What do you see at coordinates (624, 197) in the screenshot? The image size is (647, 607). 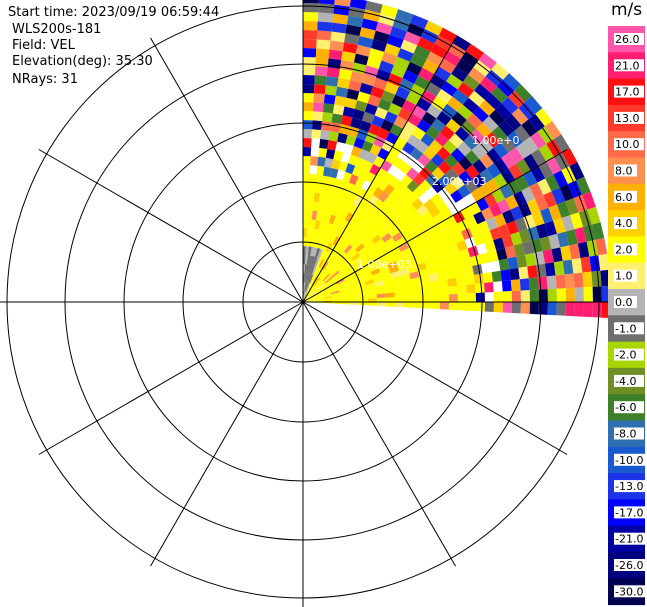 I see `colorbar-label: 6.0` at bounding box center [624, 197].